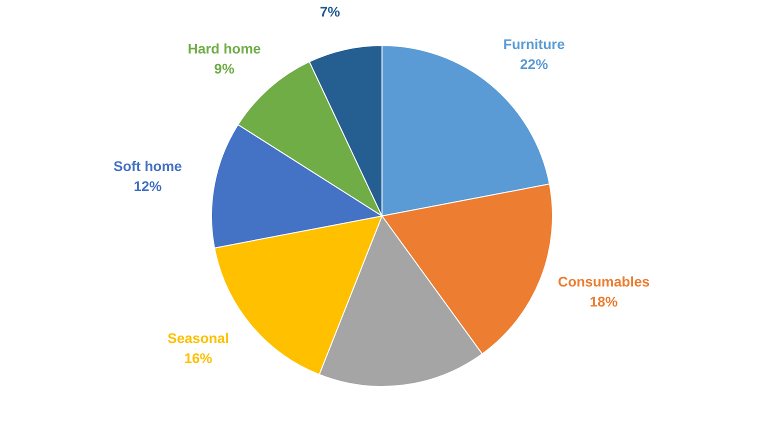 The image size is (764, 432). I want to click on data-label: 18%, so click(604, 302).